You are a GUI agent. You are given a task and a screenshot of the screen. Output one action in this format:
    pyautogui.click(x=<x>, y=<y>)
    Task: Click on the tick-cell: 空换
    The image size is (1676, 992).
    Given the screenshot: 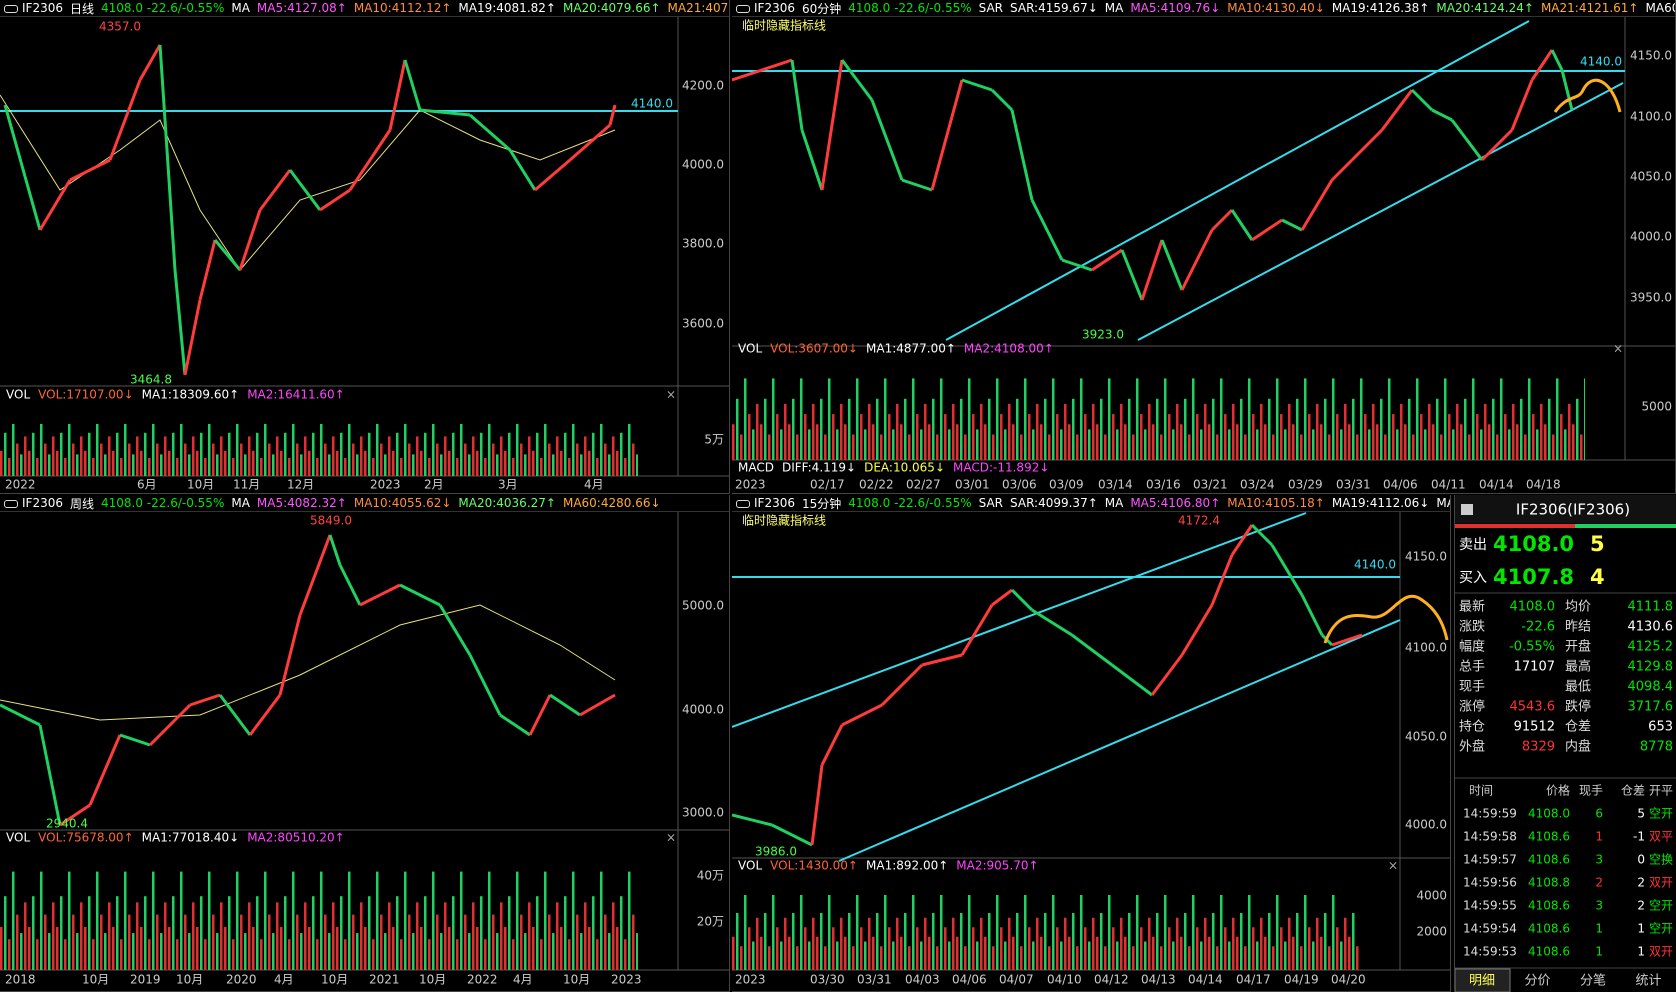 What is the action you would take?
    pyautogui.click(x=1661, y=860)
    